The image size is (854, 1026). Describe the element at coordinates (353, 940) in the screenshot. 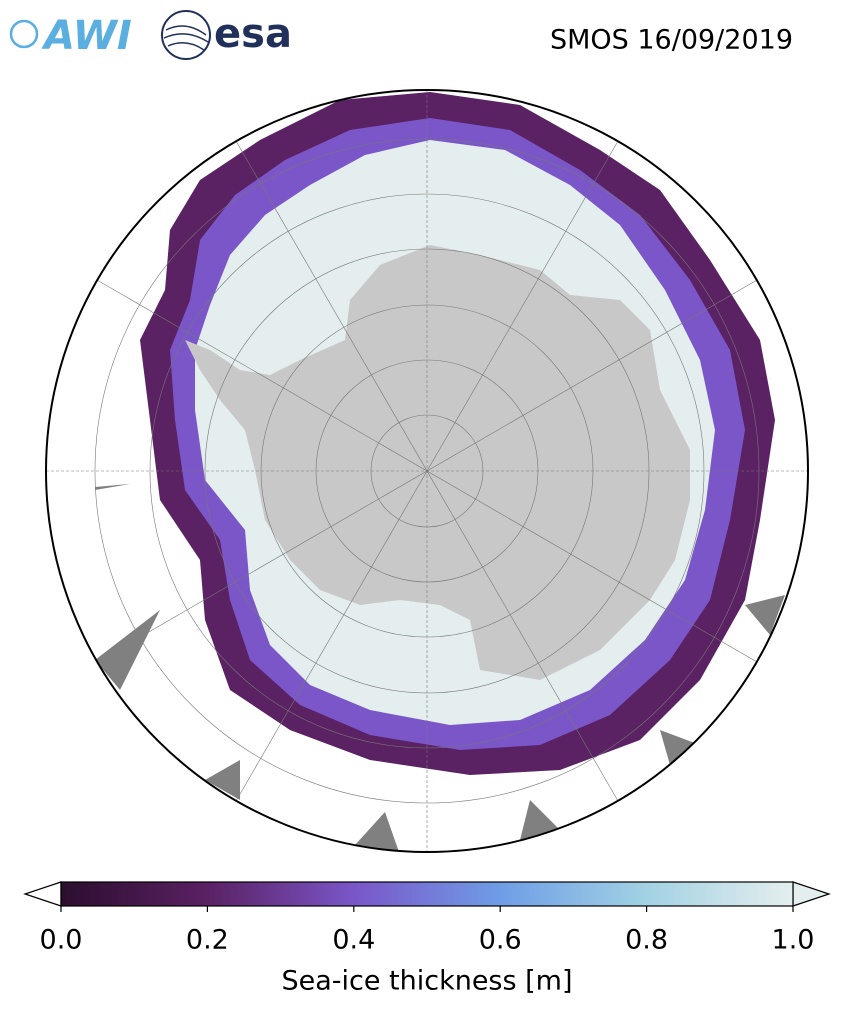

I see `colorbar-tick-label: 0.4` at that location.